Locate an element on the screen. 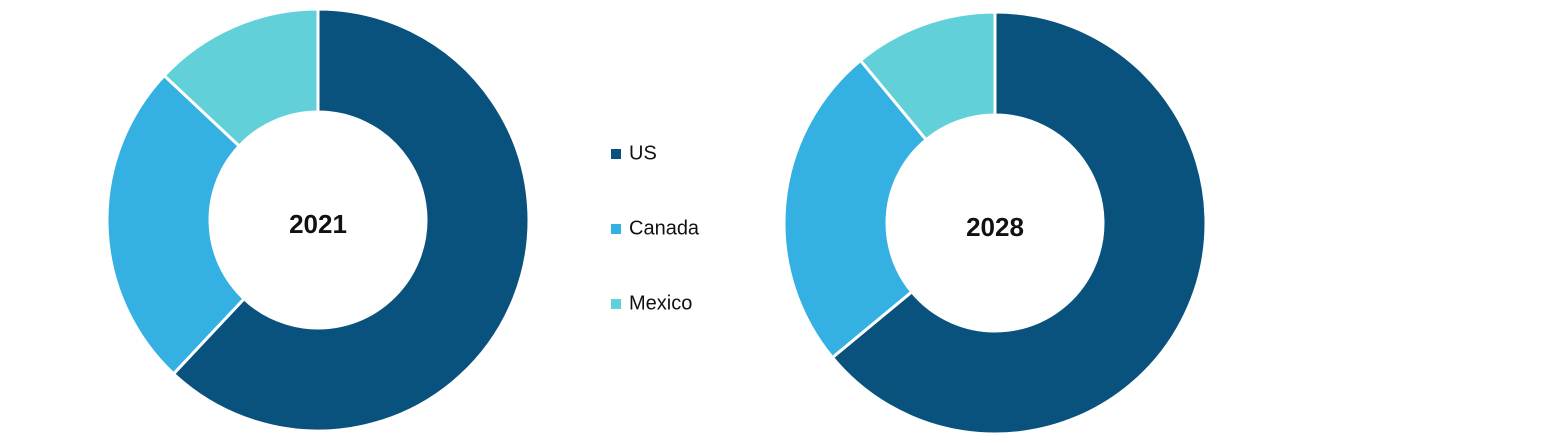 The height and width of the screenshot is (443, 1560). center-label: 2028 is located at coordinates (995, 227).